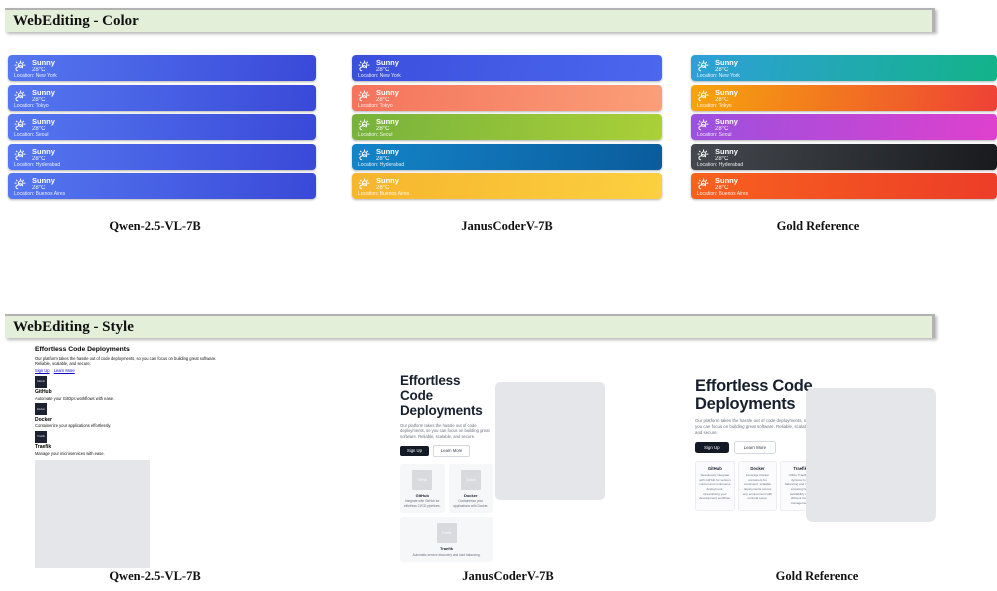  What do you see at coordinates (76, 20) in the screenshot?
I see `section-title-color: WebEditing - Color` at bounding box center [76, 20].